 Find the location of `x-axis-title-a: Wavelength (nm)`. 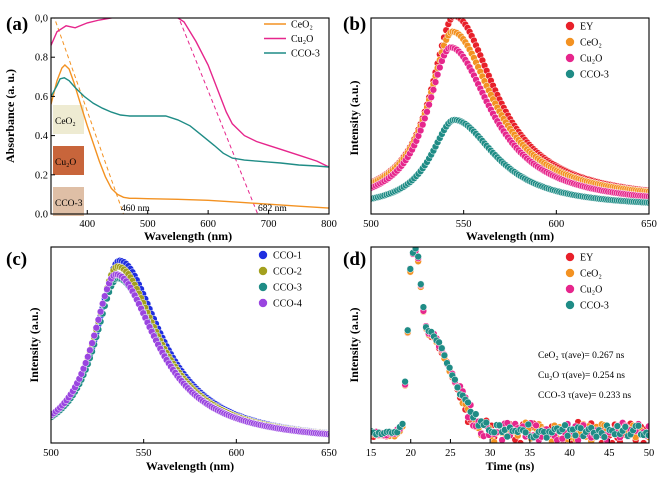

x-axis-title-a: Wavelength (nm) is located at coordinates (188, 236).